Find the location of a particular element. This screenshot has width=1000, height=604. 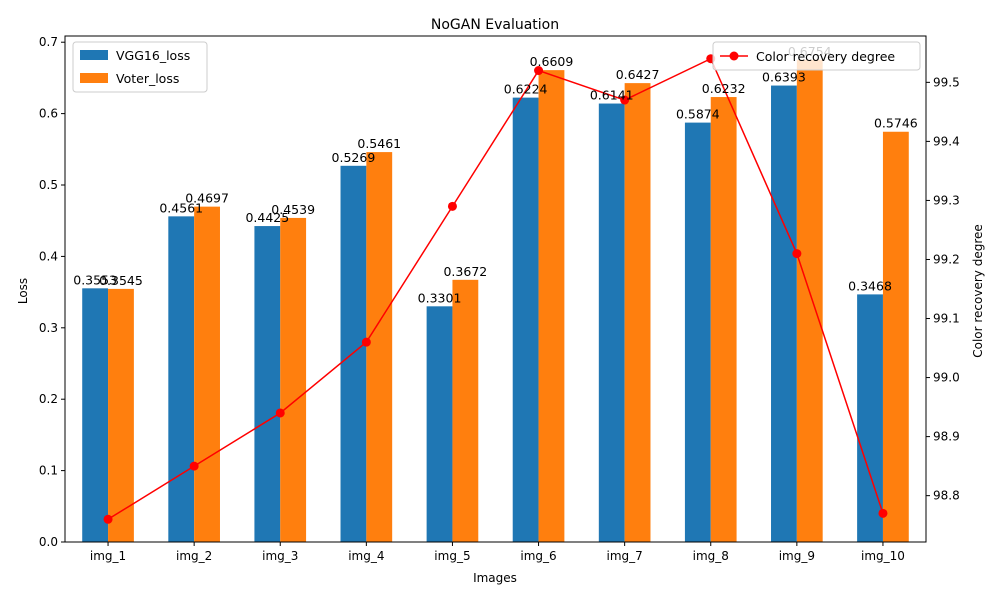

x-tick-label-img_8: img_8 is located at coordinates (711, 556).